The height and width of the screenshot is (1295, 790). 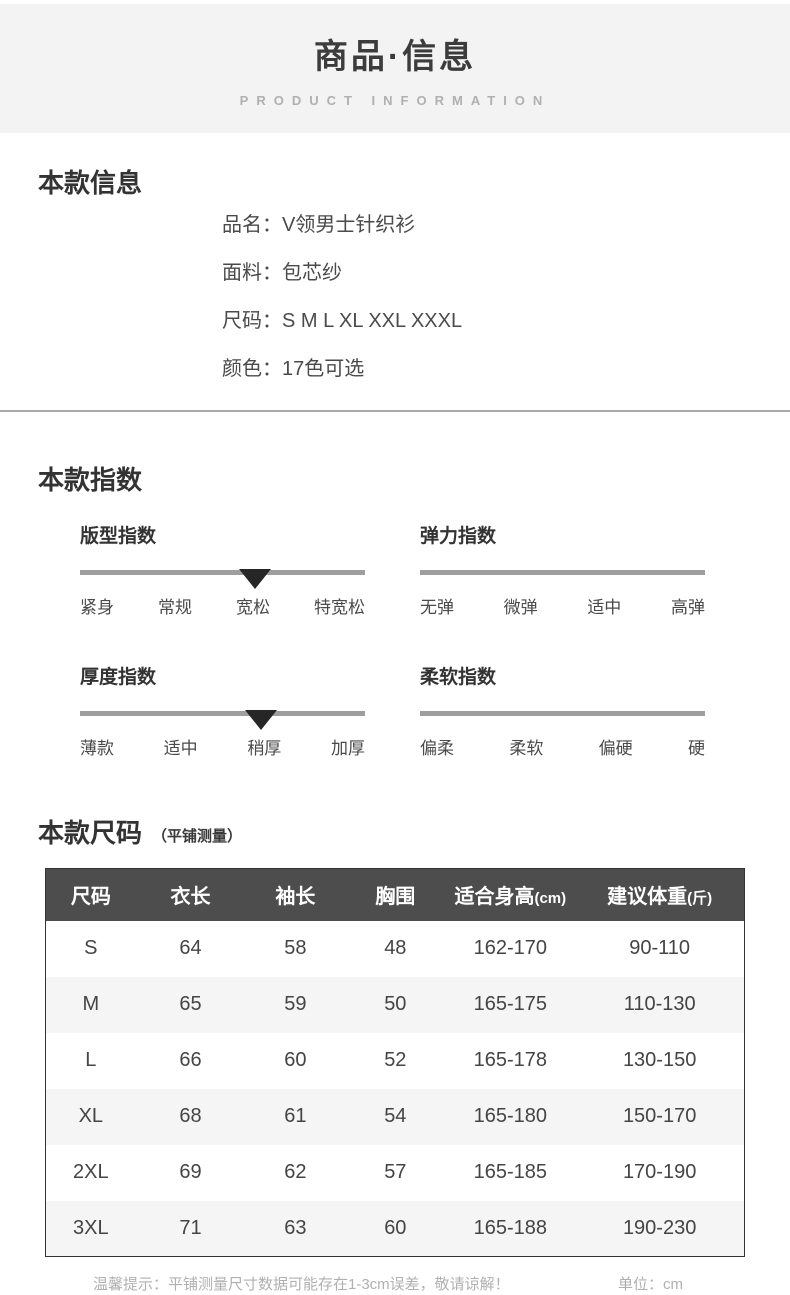 I want to click on table-cell: 170-190, so click(x=659, y=1172).